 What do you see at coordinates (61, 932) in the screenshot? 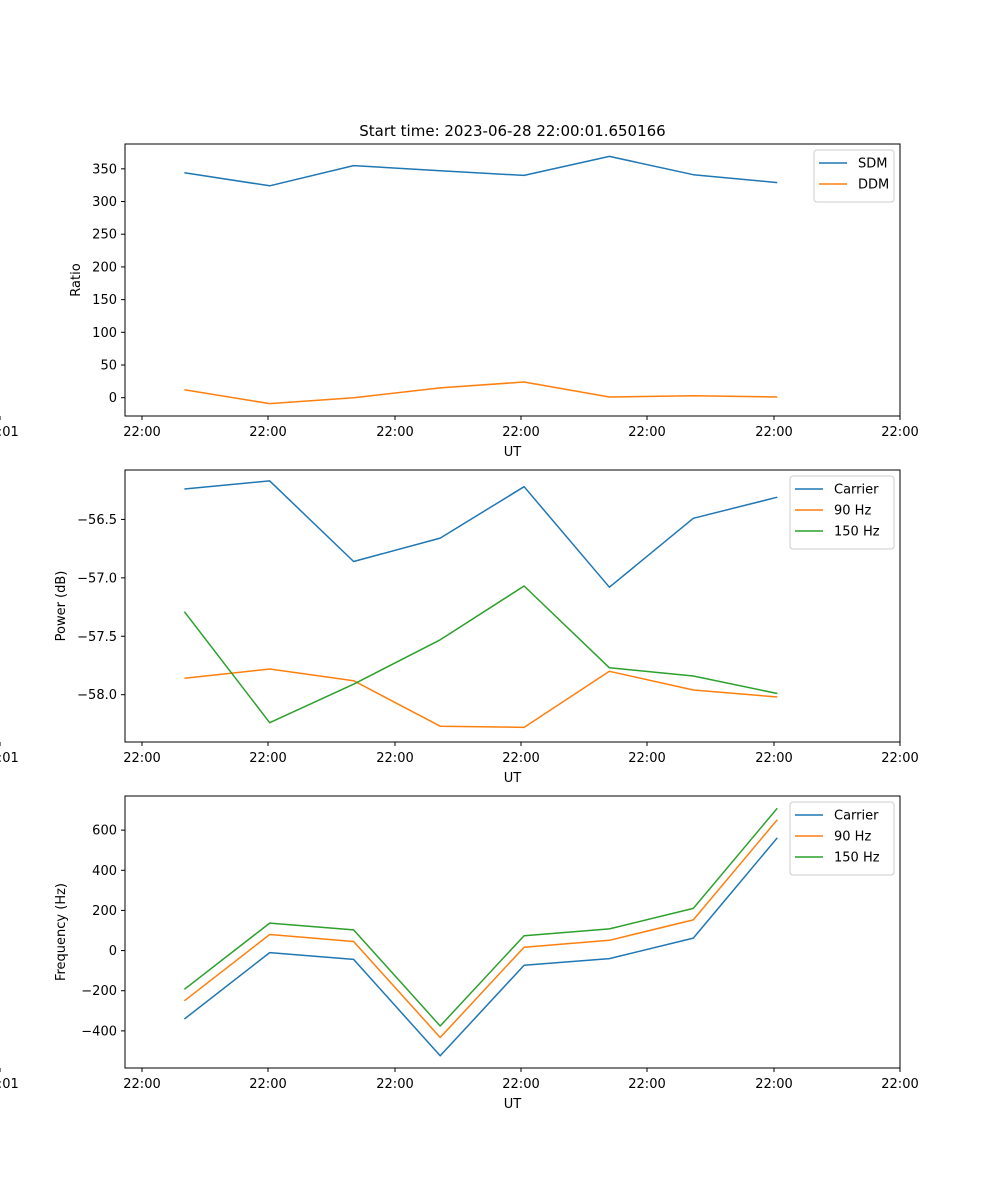
I see `y-axis-label: Frequency (Hz)` at bounding box center [61, 932].